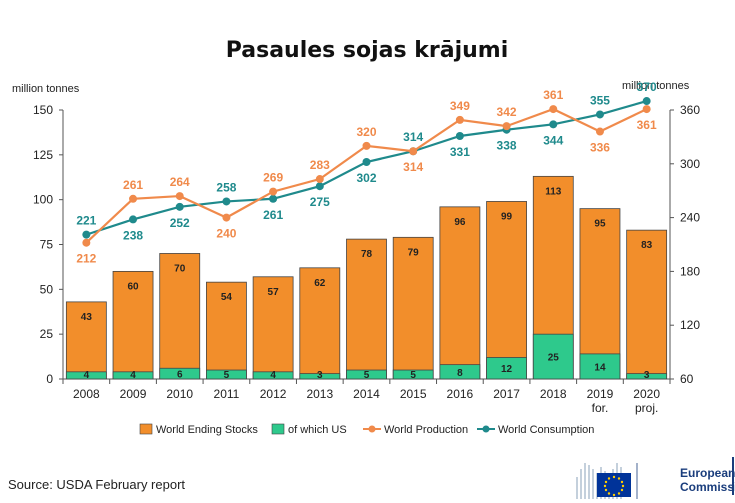  Describe the element at coordinates (86, 394) in the screenshot. I see `x-tick-label: 2008` at that location.